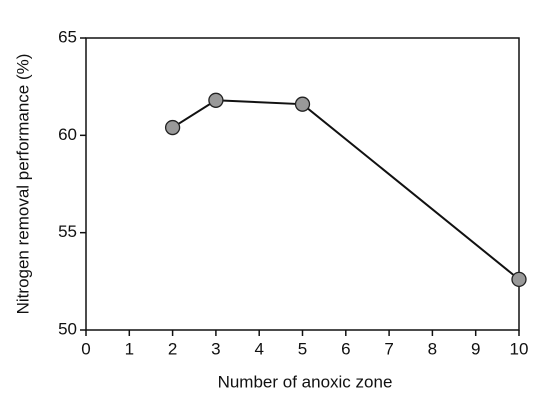 This screenshot has width=535, height=403. Describe the element at coordinates (215, 348) in the screenshot. I see `x-tick-label: 3` at that location.